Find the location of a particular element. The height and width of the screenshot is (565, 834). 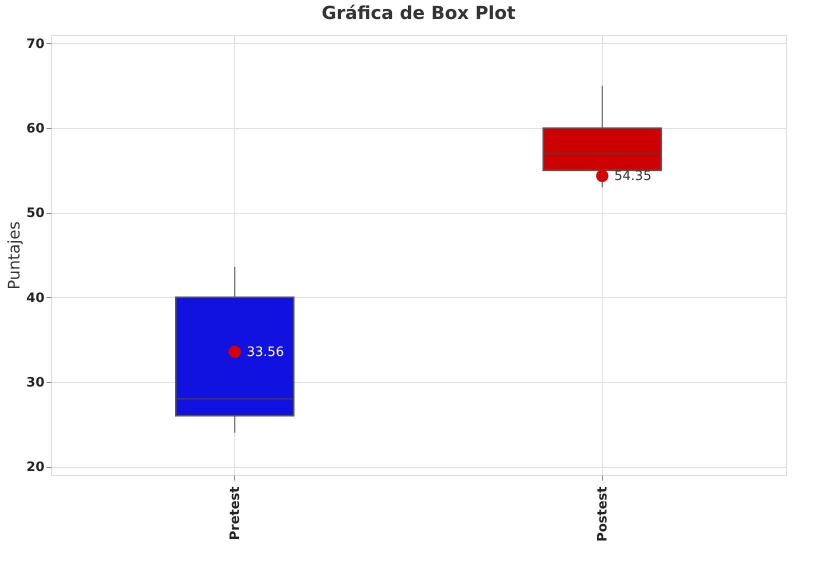

chart-title: Gráfica de Box Plot is located at coordinates (419, 13).